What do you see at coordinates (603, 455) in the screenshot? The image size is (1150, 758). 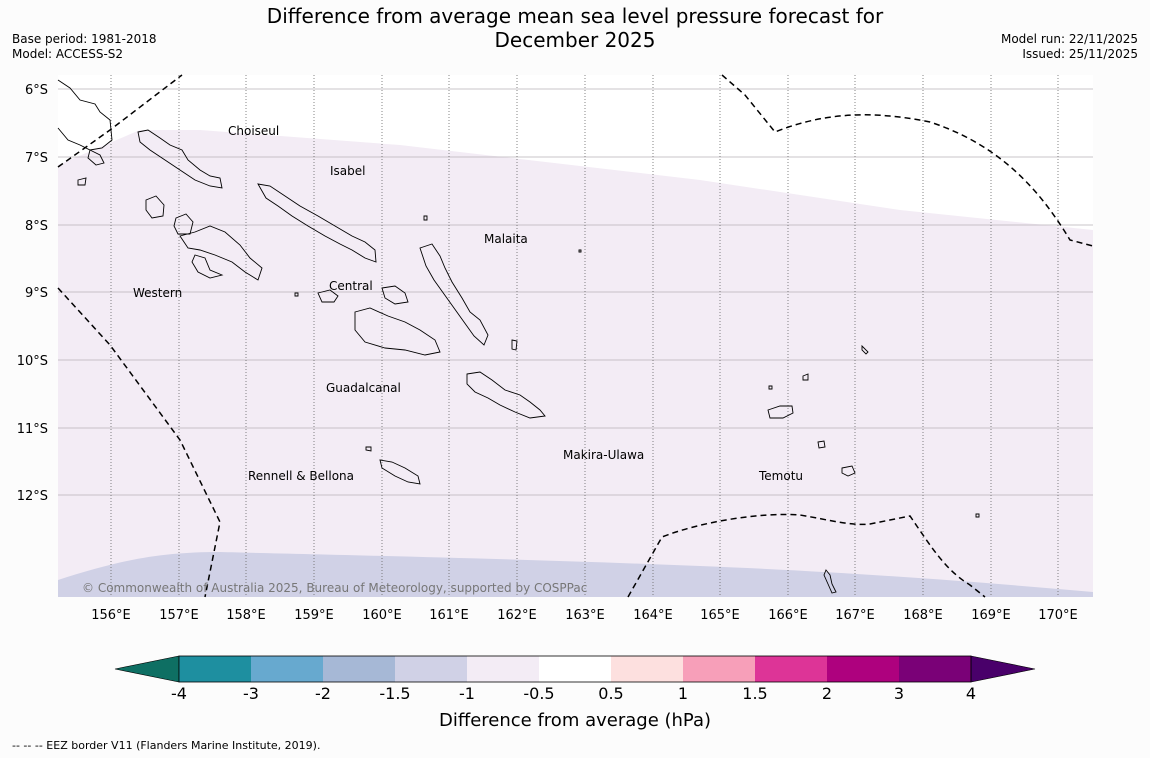 I see `province-label-makira: Makira-Ulawa` at bounding box center [603, 455].